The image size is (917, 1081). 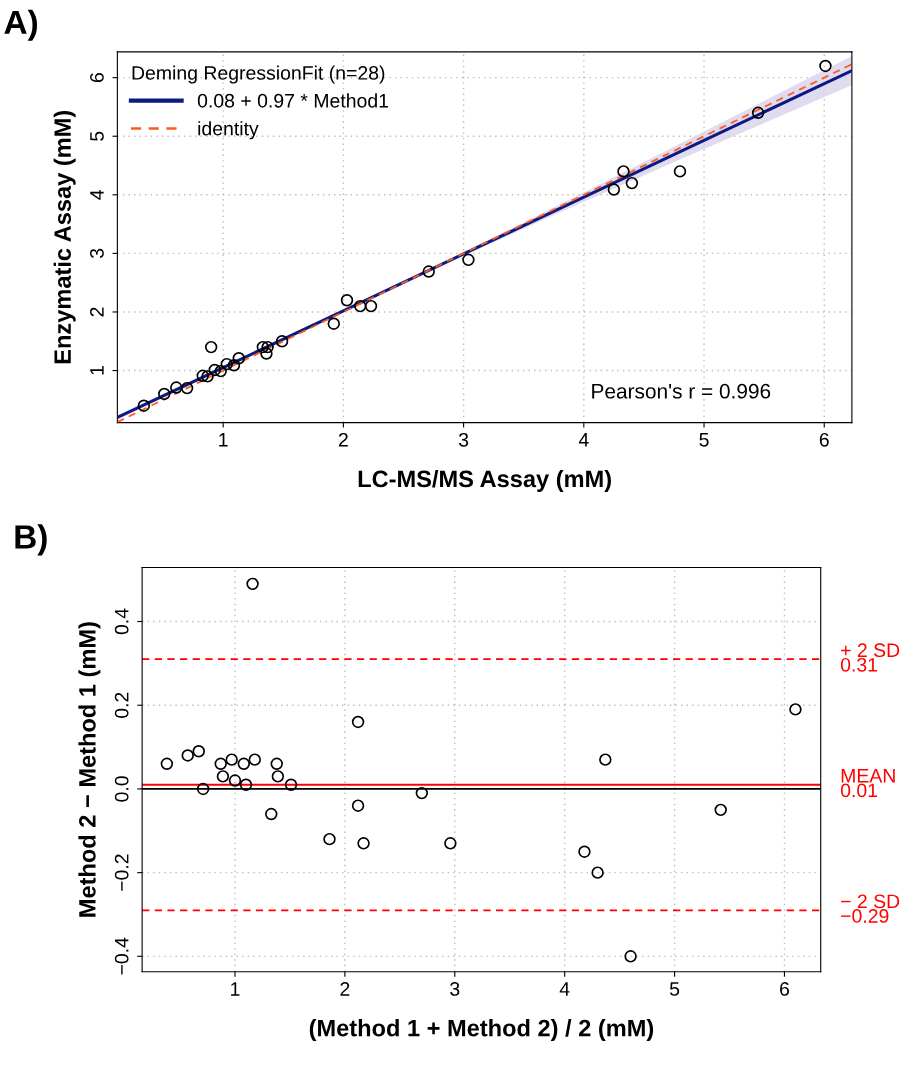 What do you see at coordinates (870, 657) in the screenshot?
I see `ref-line-label: + 2 SD 0.31` at bounding box center [870, 657].